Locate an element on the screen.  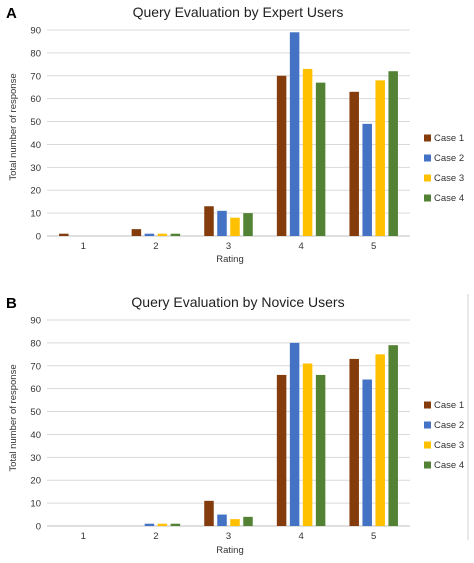
panel-letter: B is located at coordinates (11, 303).